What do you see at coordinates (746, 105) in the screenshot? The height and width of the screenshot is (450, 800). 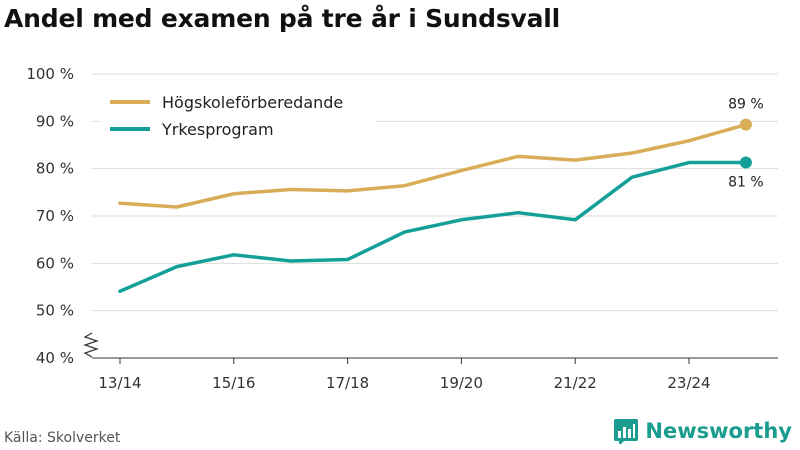 I see `end-value-label: 89 %` at bounding box center [746, 105].